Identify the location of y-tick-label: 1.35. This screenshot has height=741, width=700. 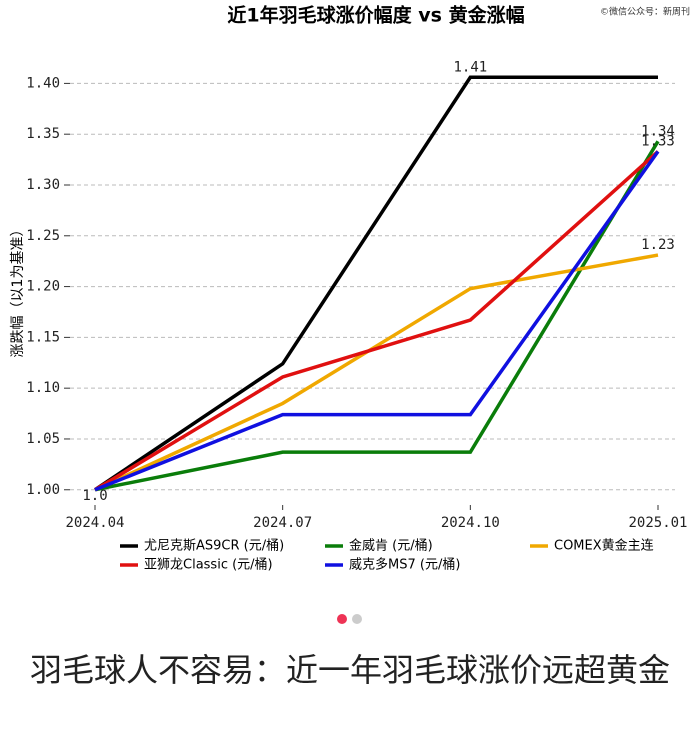
(43, 134).